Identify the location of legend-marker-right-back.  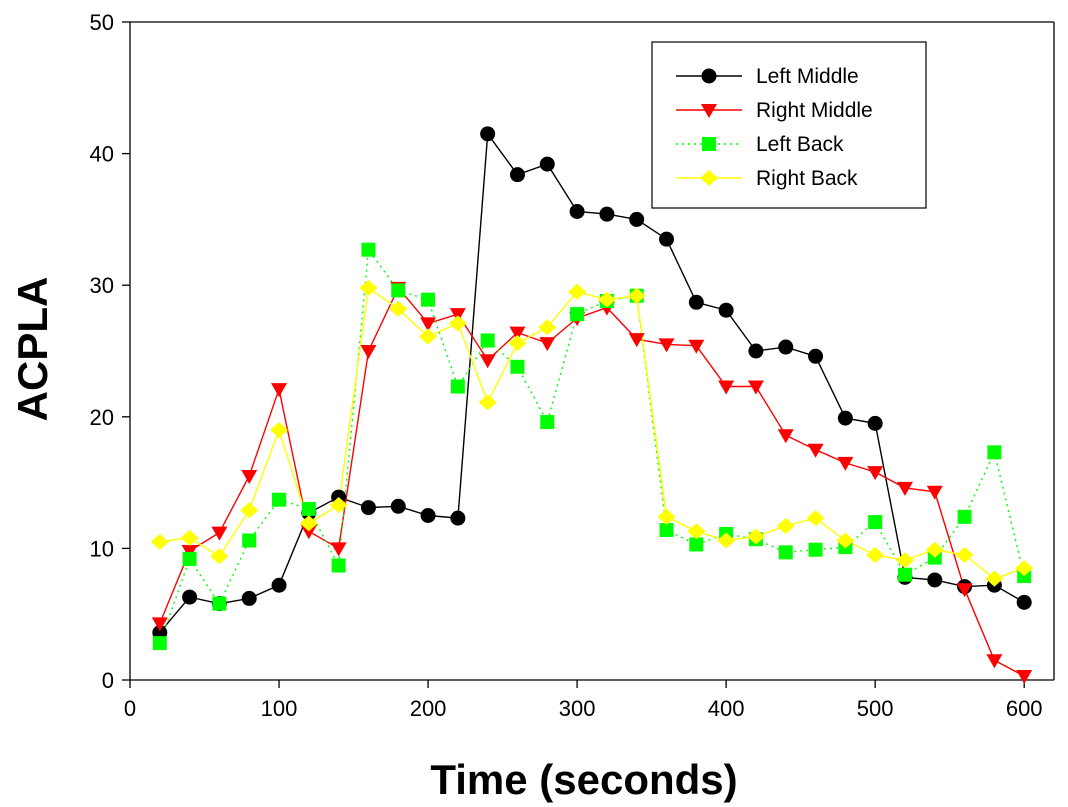
(709, 178).